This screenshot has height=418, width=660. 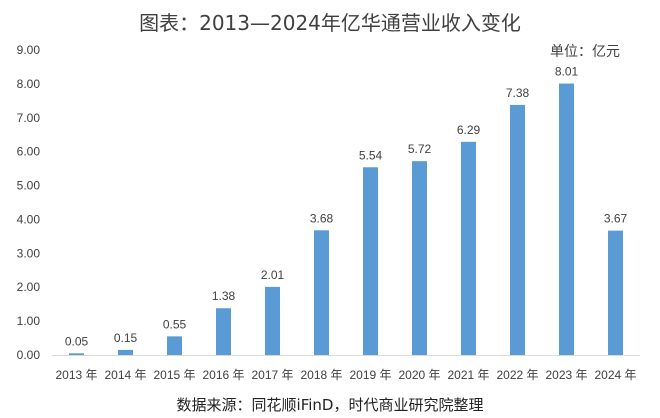 I want to click on y-tick-label: 2.00, so click(x=29, y=287).